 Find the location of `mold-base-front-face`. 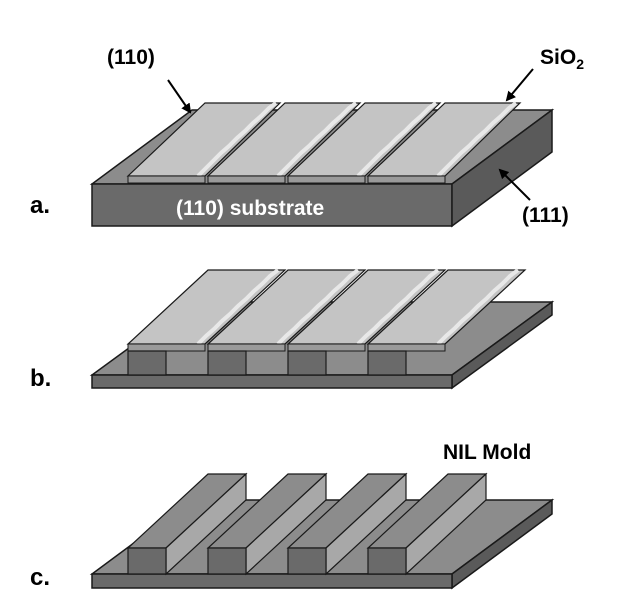

mold-base-front-face is located at coordinates (272, 581).